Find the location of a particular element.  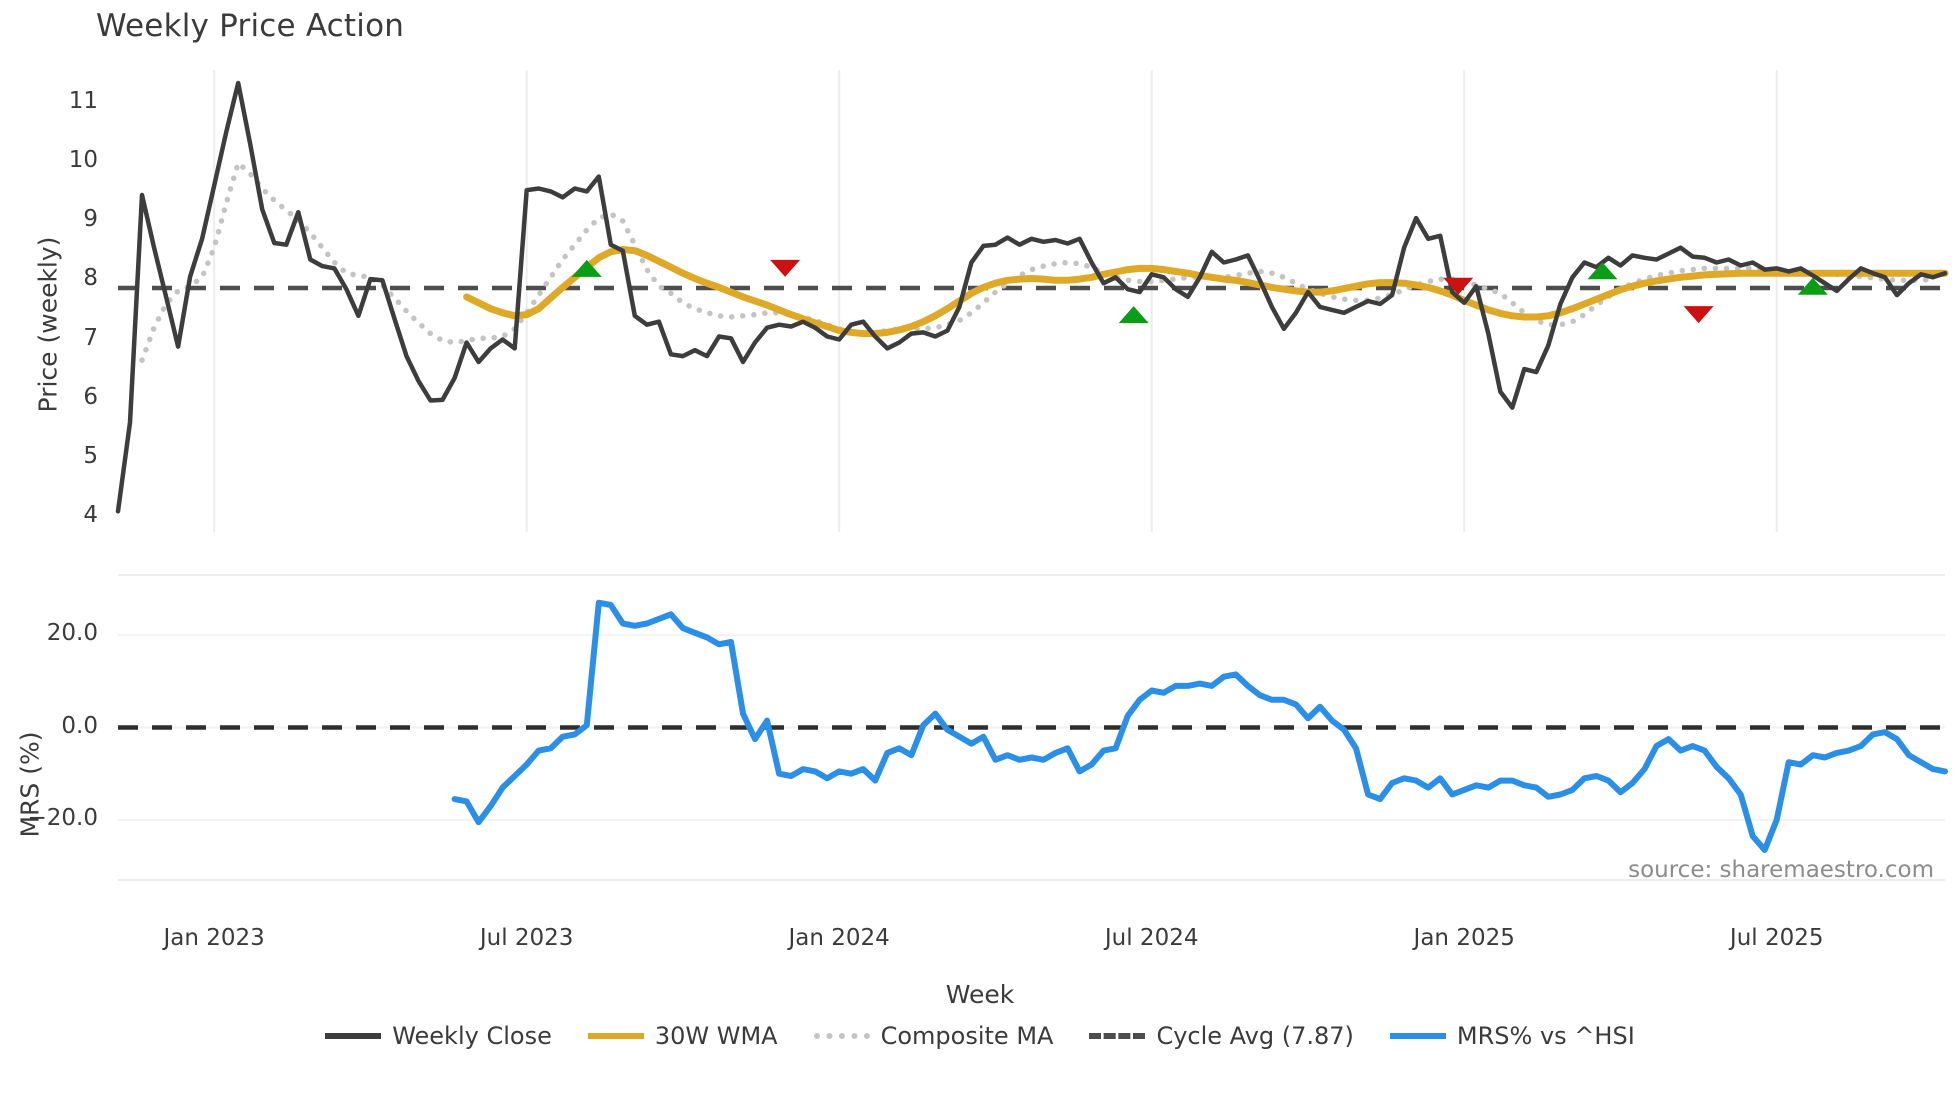

price-y-tick-7: 4 is located at coordinates (90, 515).